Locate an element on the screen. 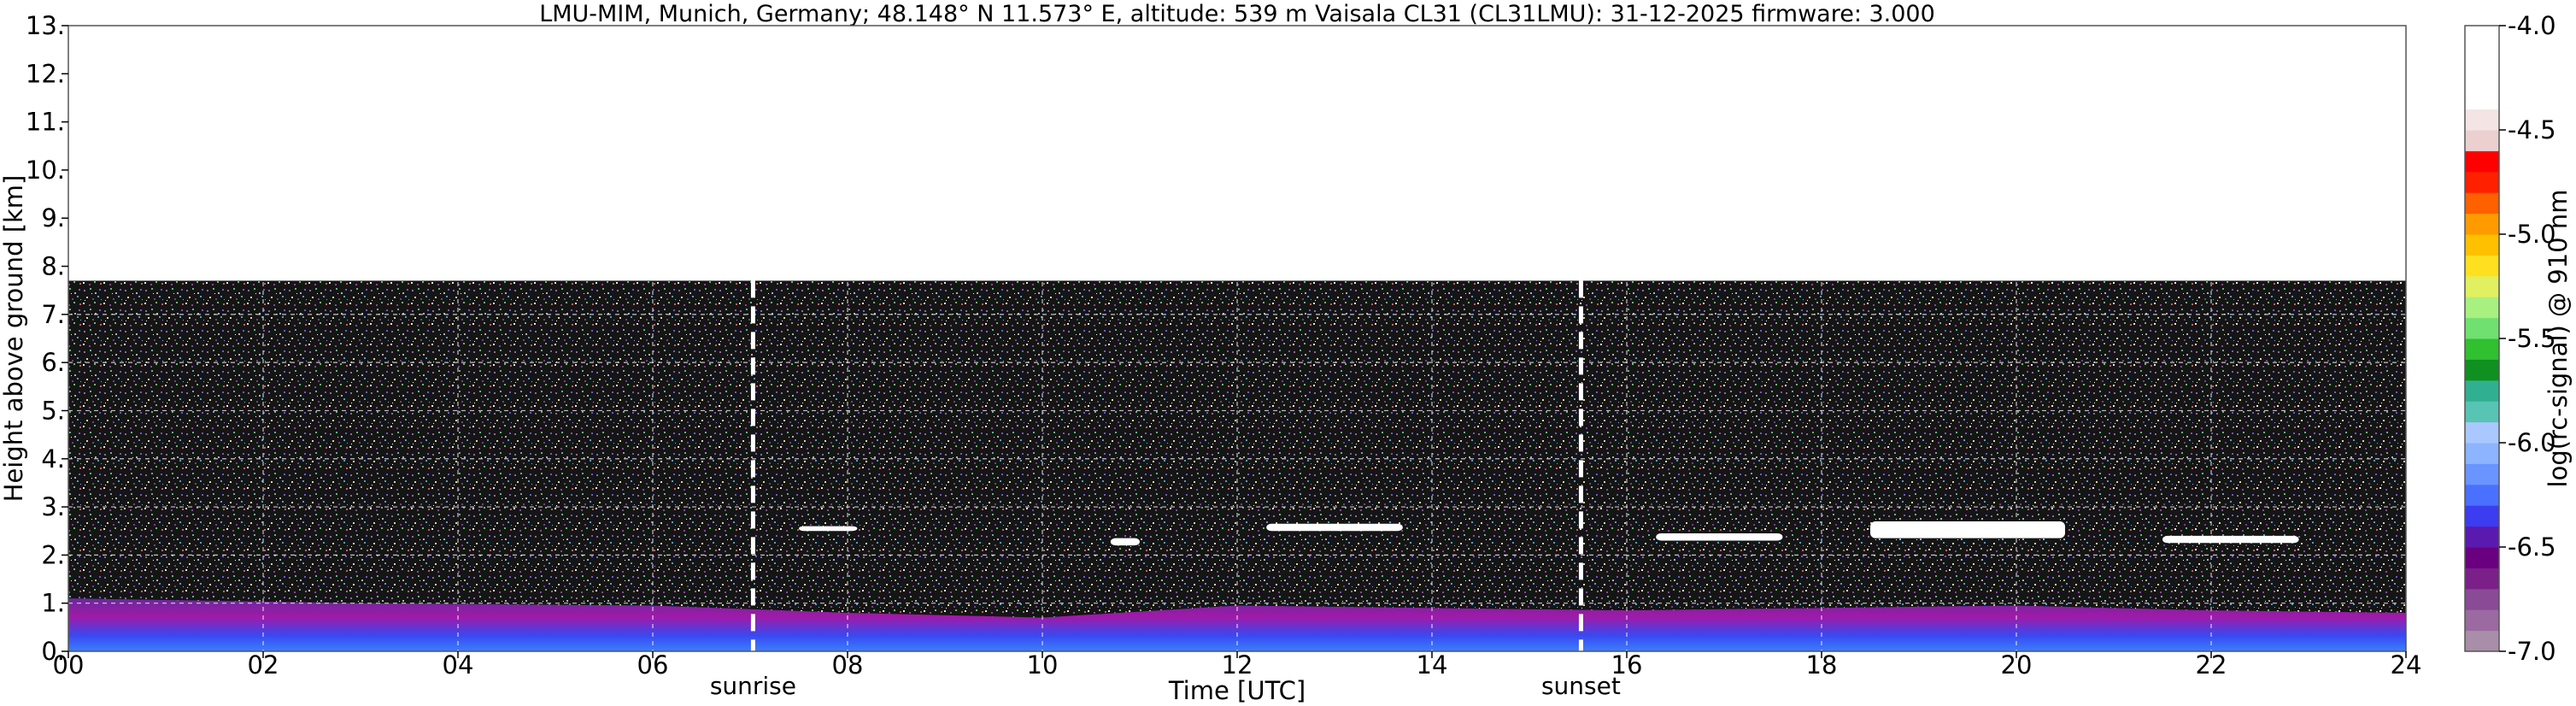 This screenshot has height=706, width=2576. y-tick-label: 7. is located at coordinates (53, 314).